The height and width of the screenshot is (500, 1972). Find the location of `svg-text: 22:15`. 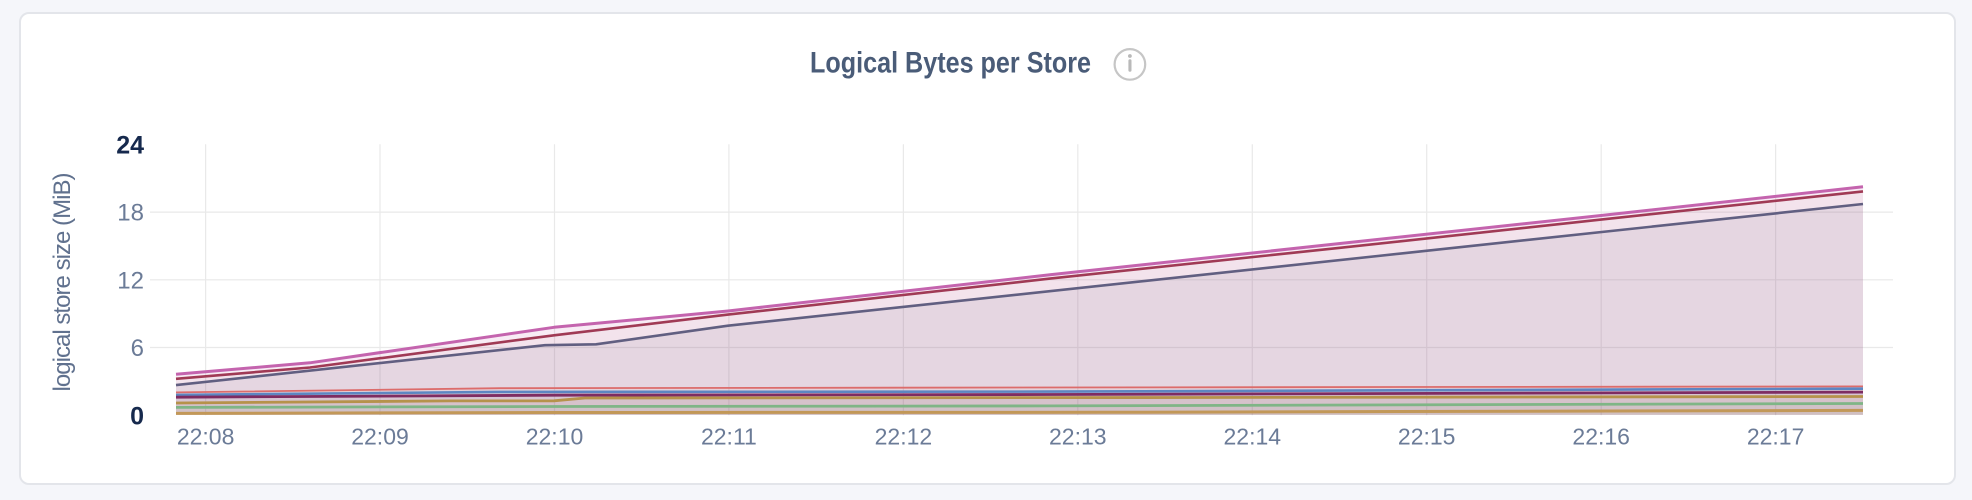

svg-text: 22:15 is located at coordinates (1427, 437).